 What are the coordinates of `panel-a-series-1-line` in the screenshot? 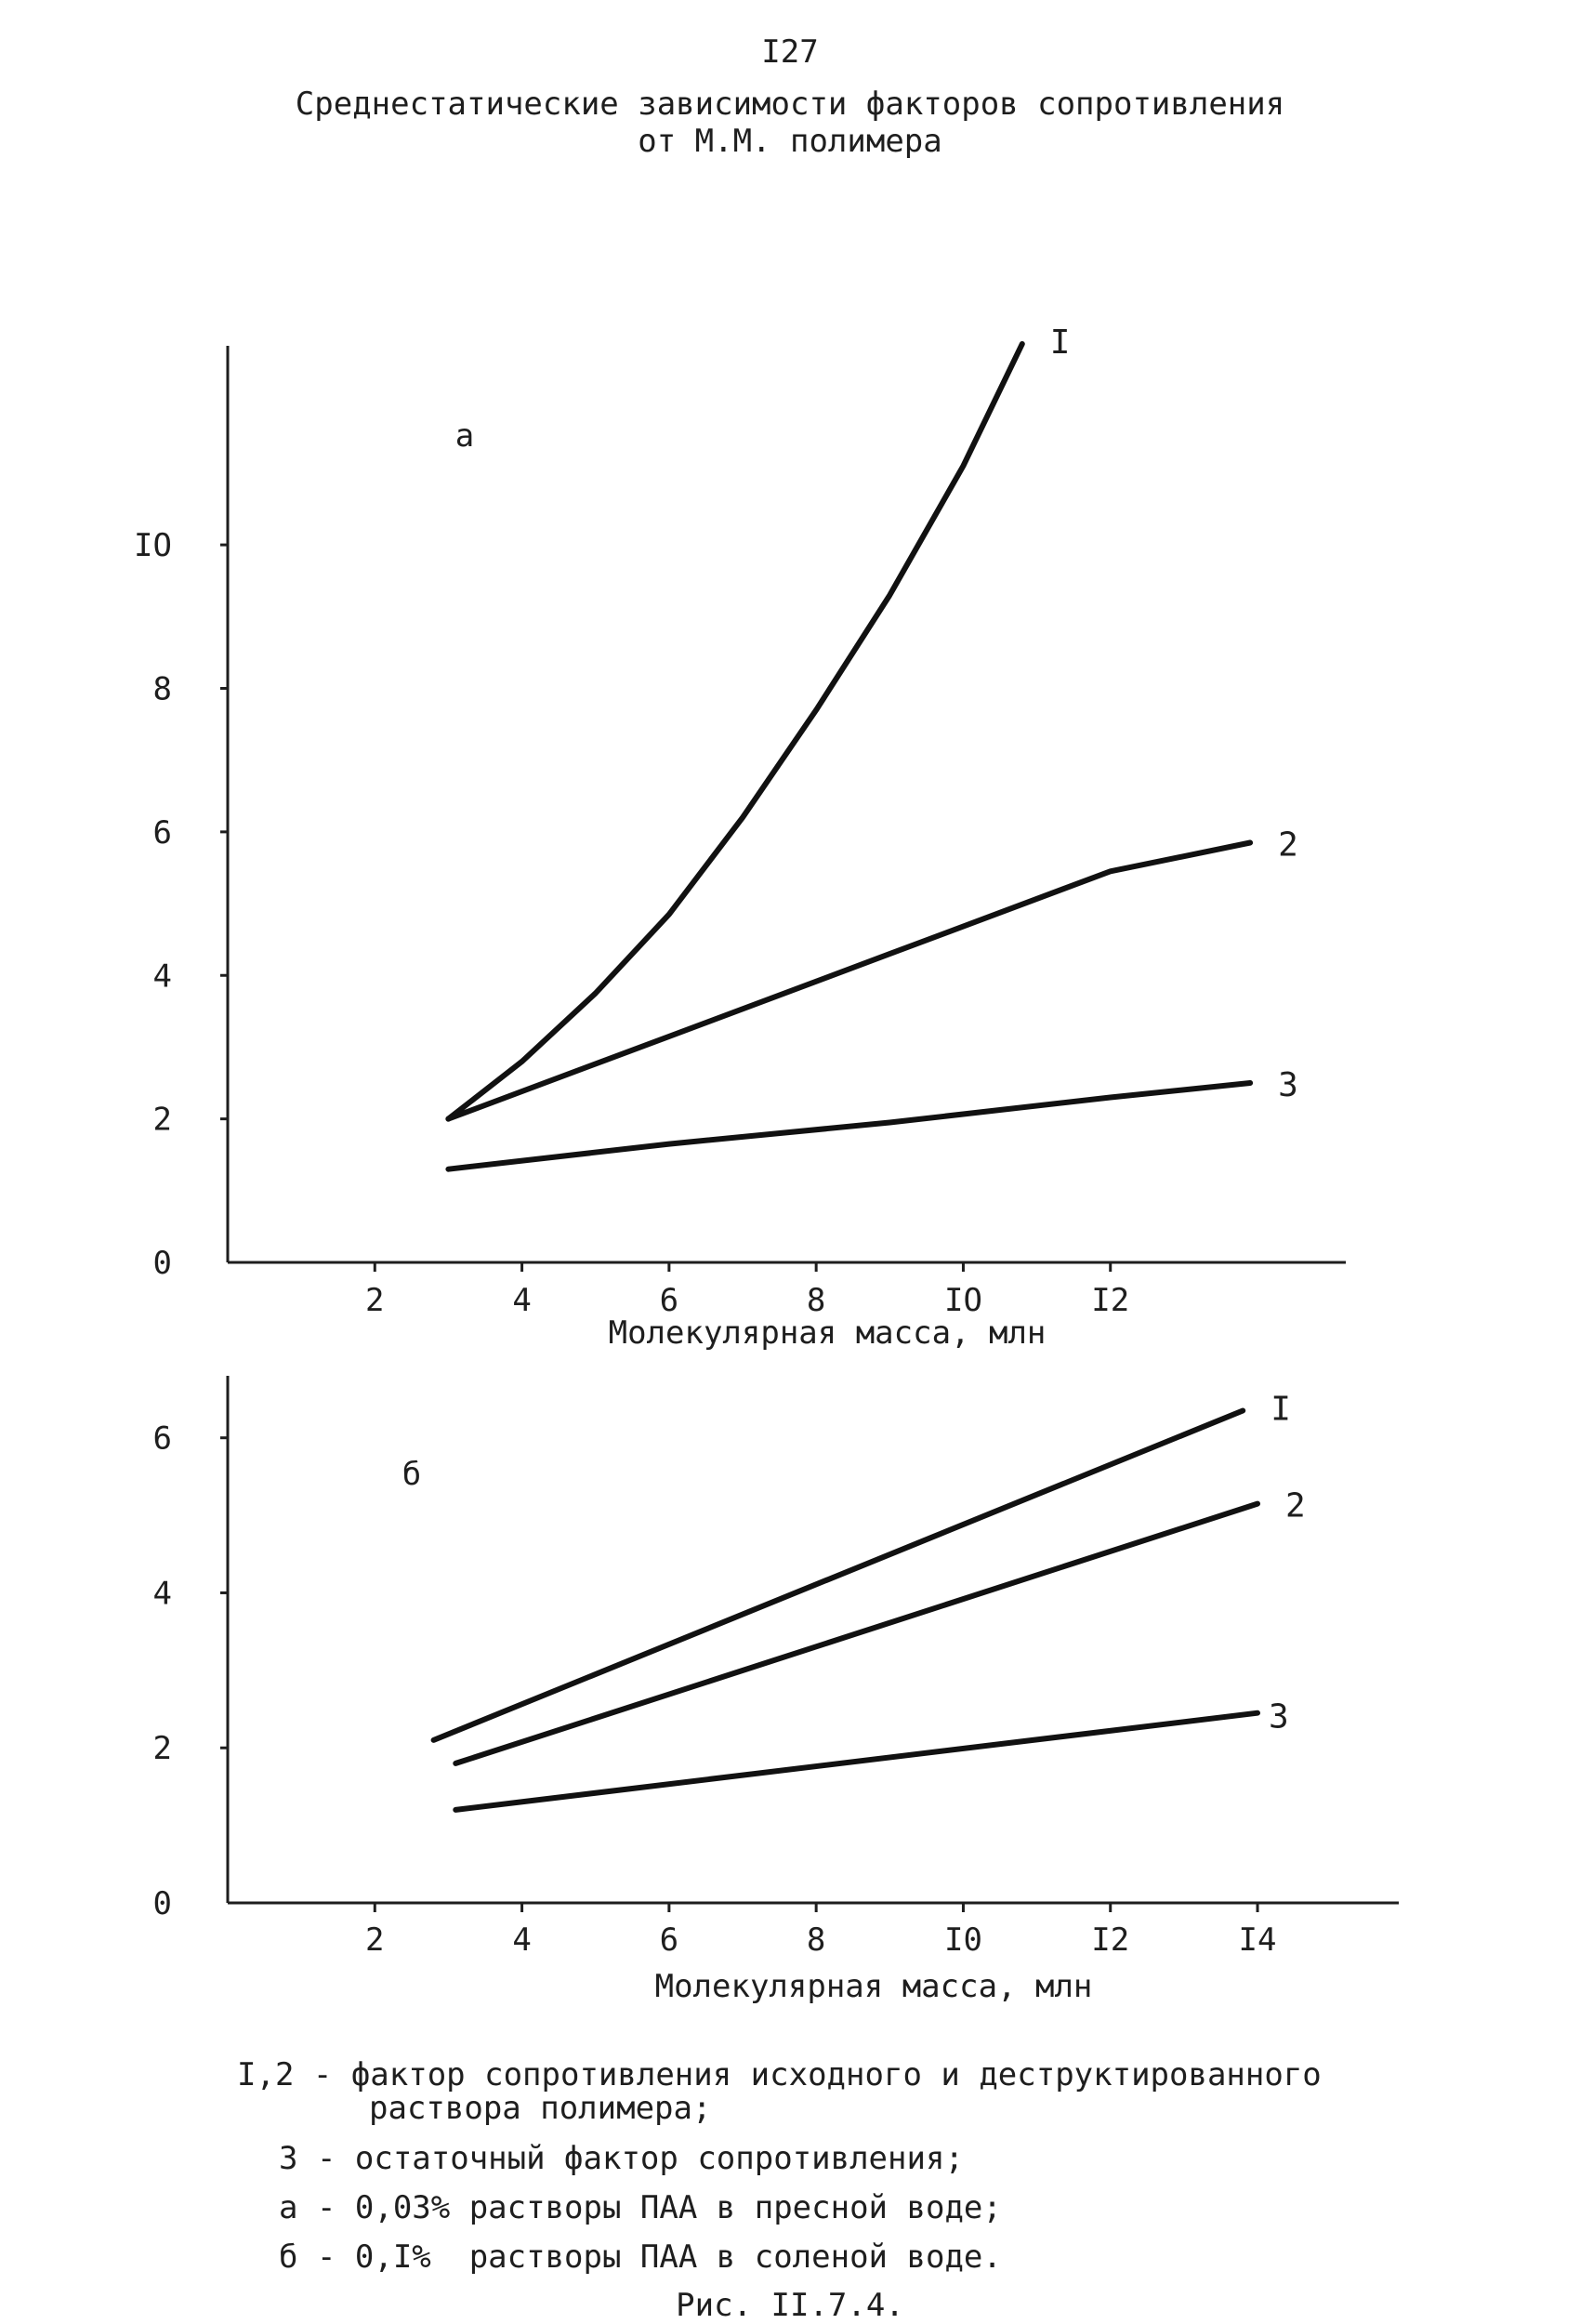 It's located at (735, 731).